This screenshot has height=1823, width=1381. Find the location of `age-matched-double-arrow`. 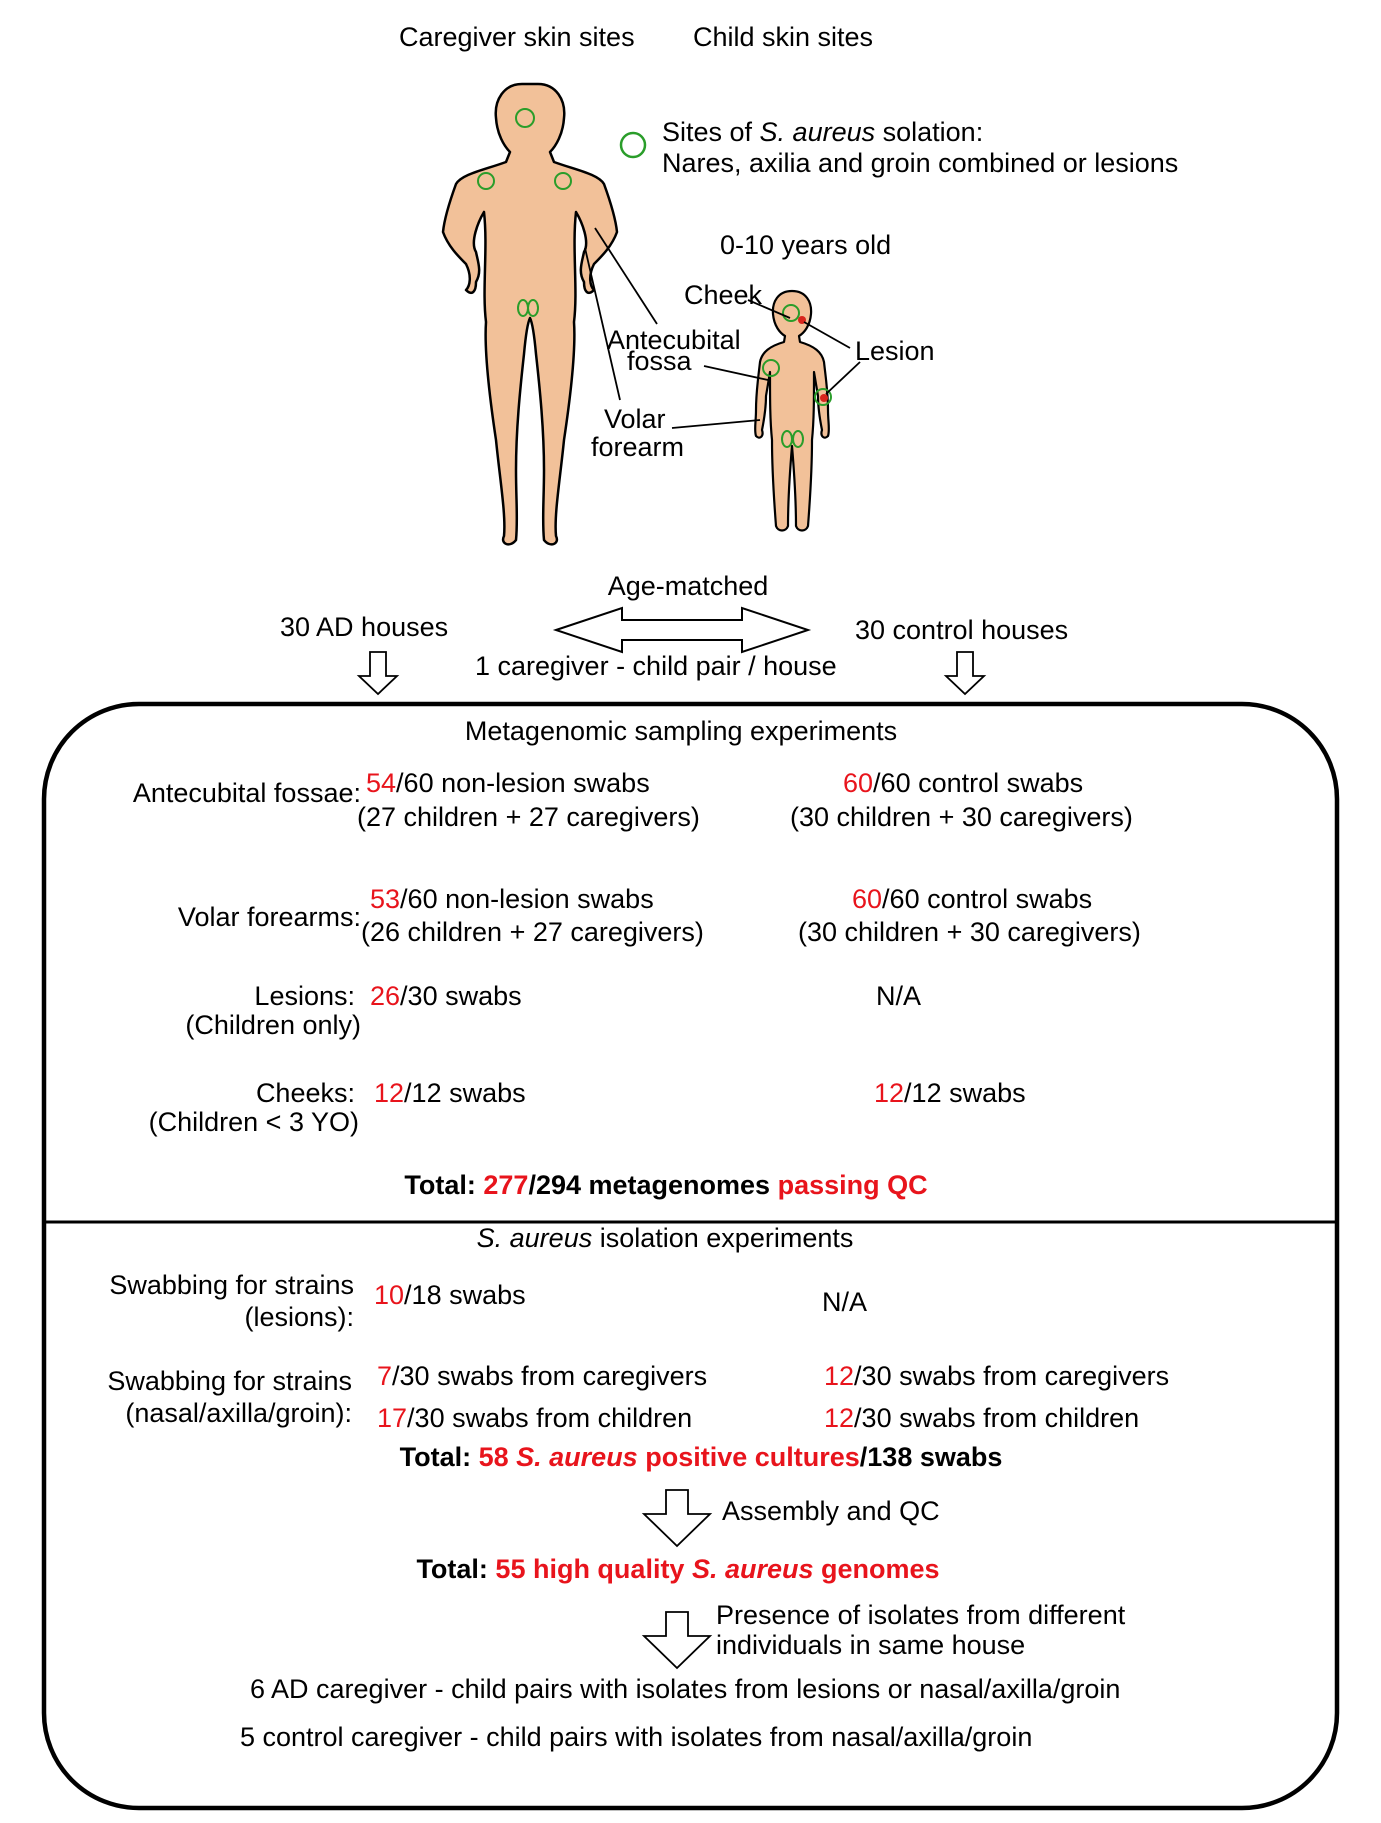

age-matched-double-arrow is located at coordinates (682, 630).